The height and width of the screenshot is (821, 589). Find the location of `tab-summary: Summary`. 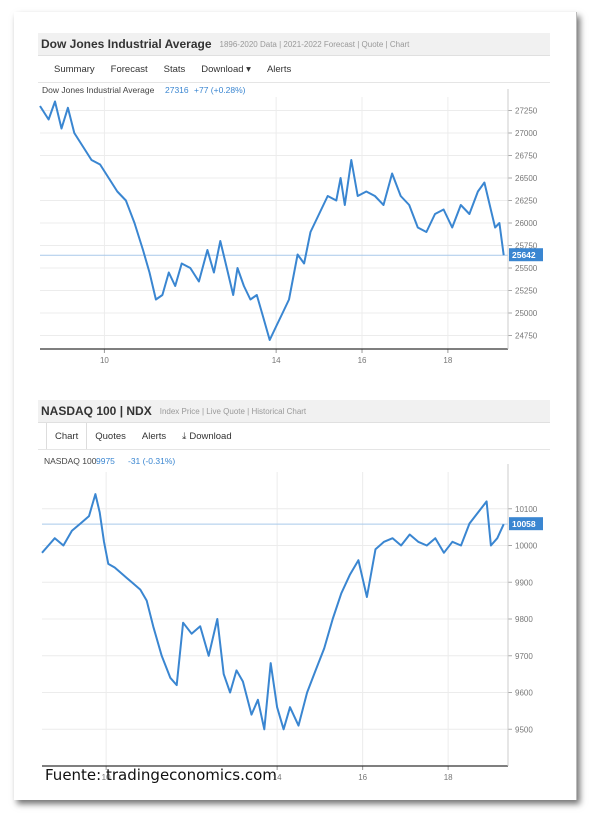

tab-summary: Summary is located at coordinates (74, 69).